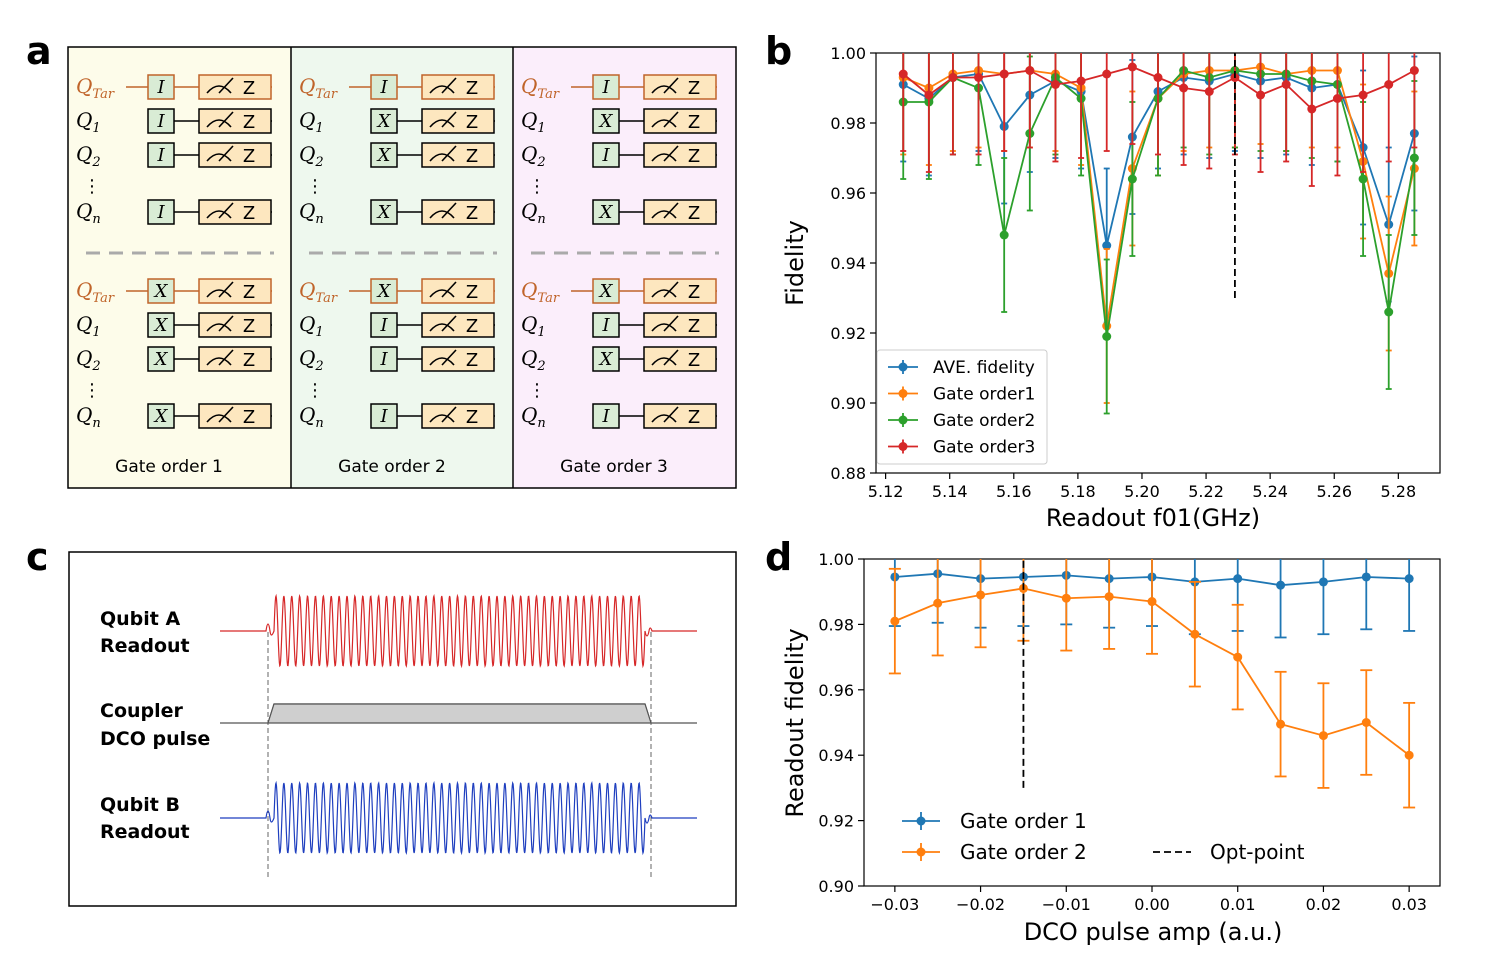 The height and width of the screenshot is (972, 1495). Describe the element at coordinates (140, 805) in the screenshot. I see `qubit-b-label-1: Qubit B` at that location.